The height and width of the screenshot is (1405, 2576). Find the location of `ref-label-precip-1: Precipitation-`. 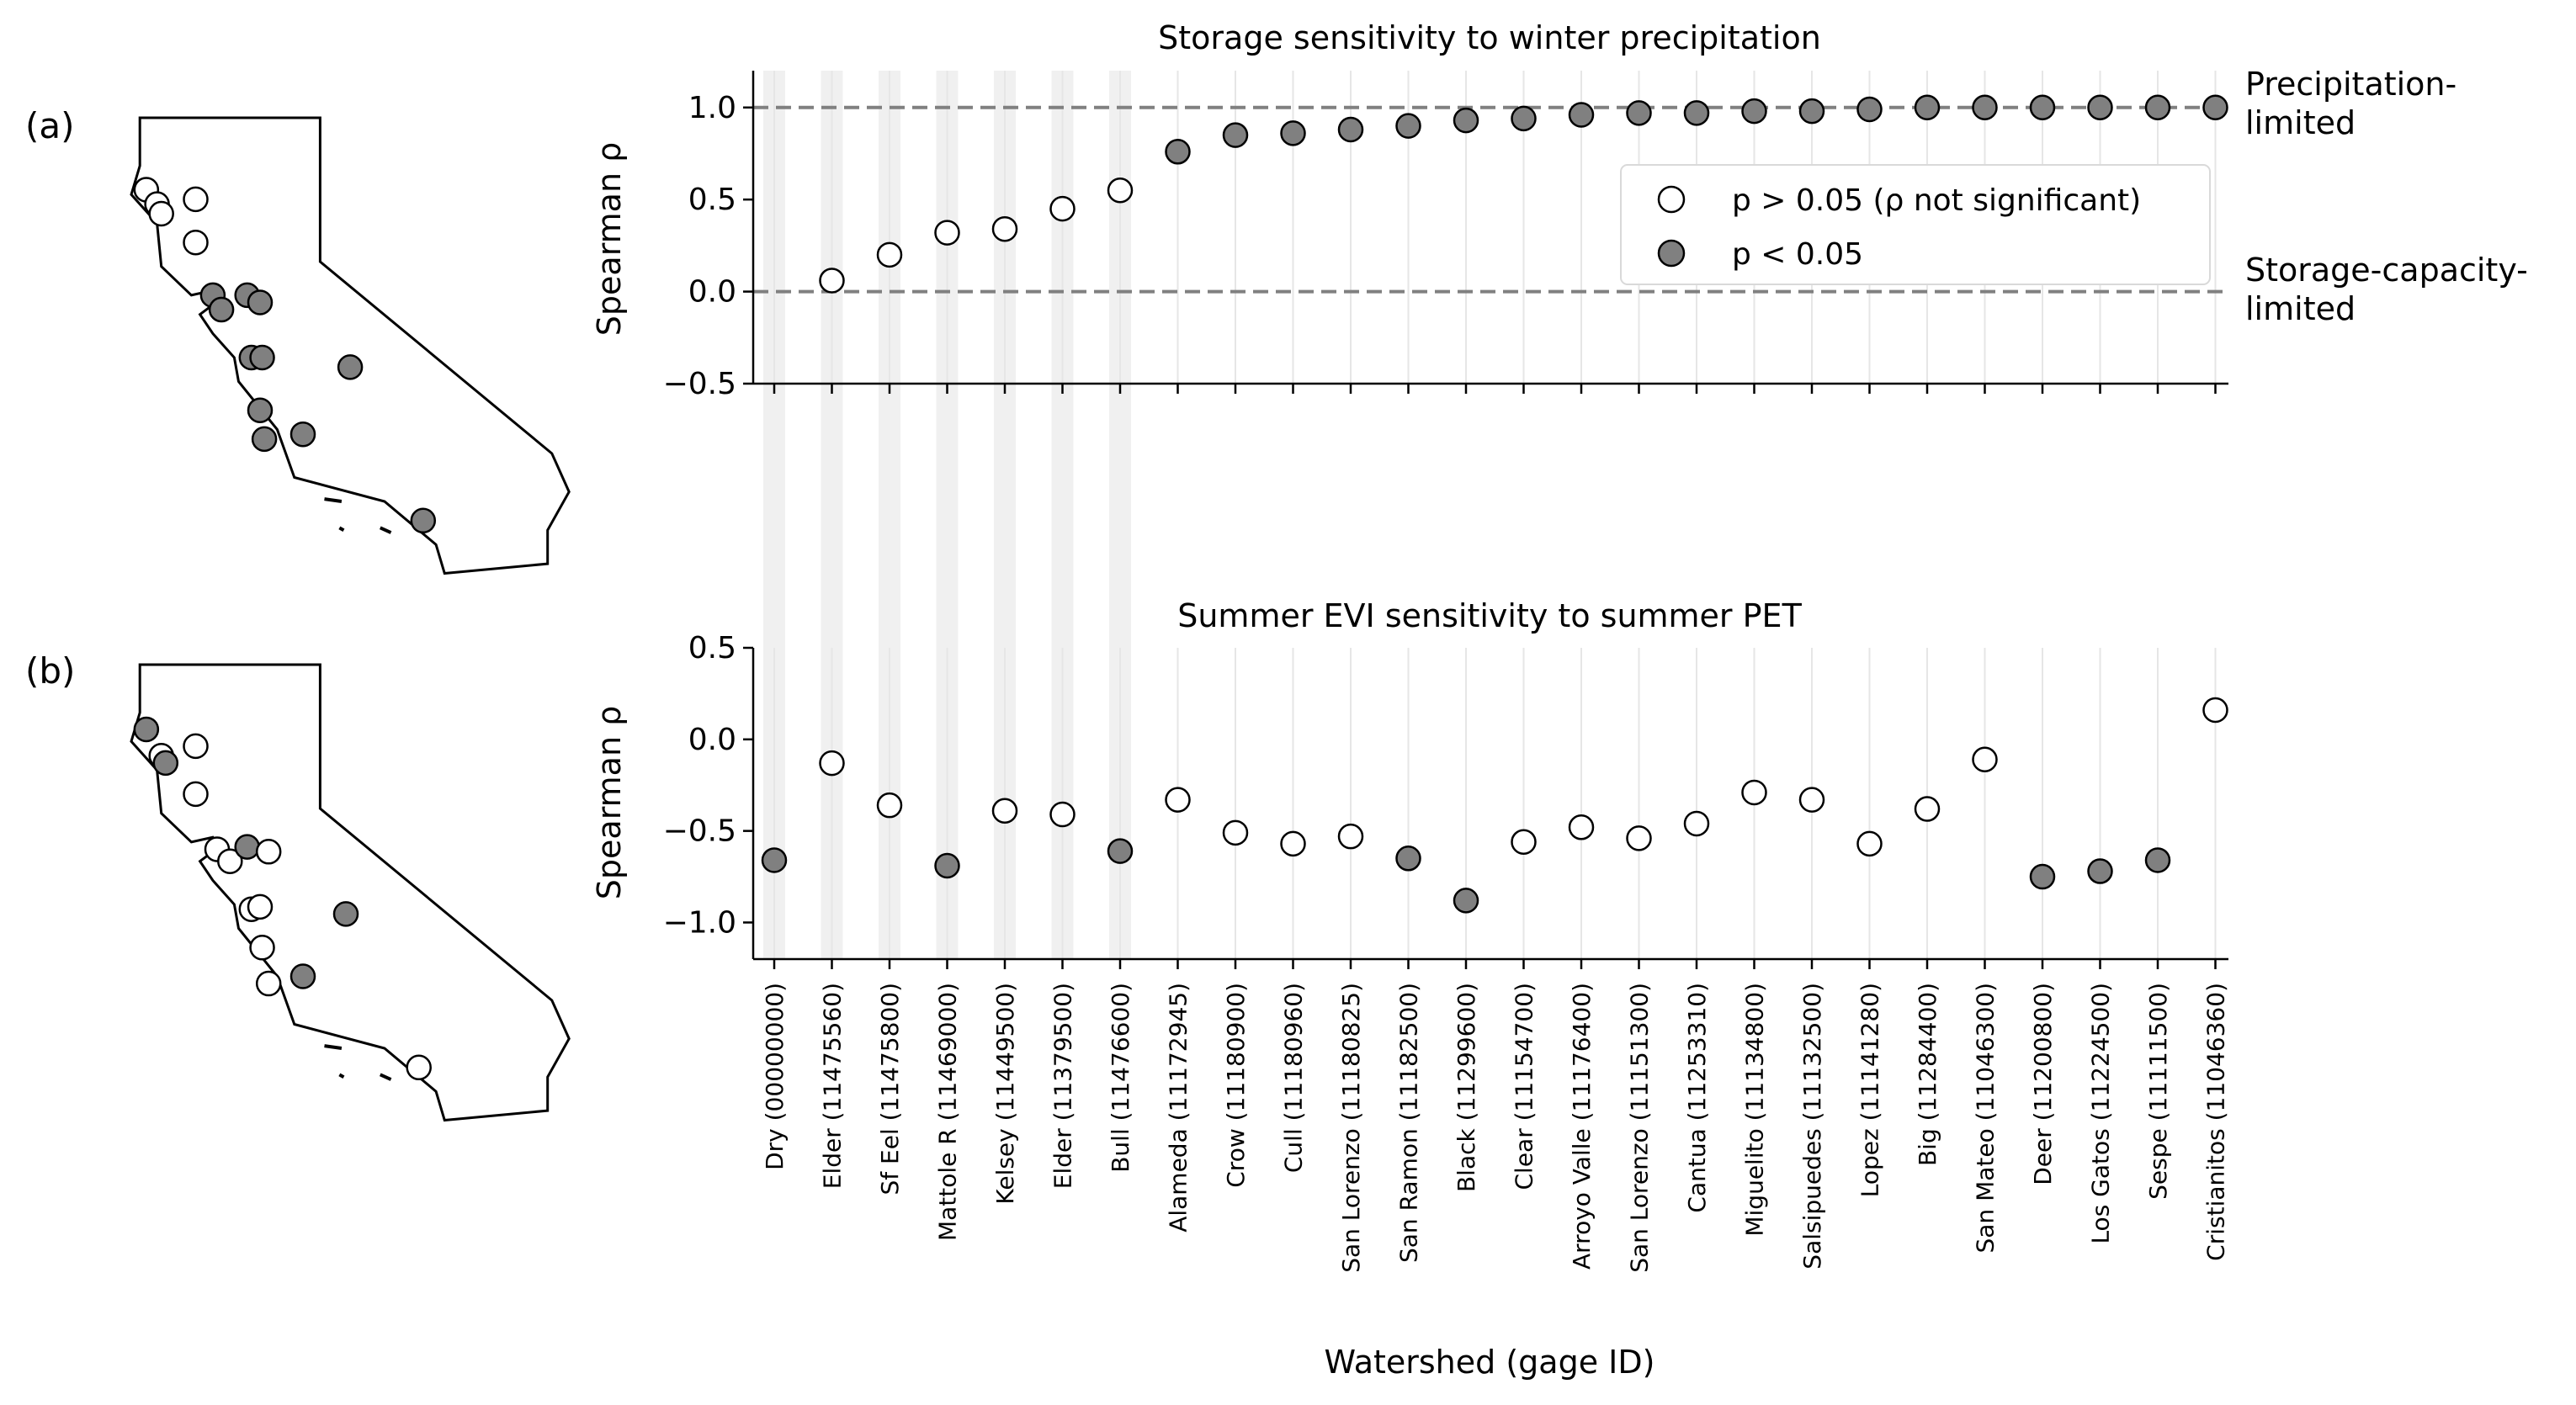

ref-label-precip-1: Precipitation- is located at coordinates (2350, 84).